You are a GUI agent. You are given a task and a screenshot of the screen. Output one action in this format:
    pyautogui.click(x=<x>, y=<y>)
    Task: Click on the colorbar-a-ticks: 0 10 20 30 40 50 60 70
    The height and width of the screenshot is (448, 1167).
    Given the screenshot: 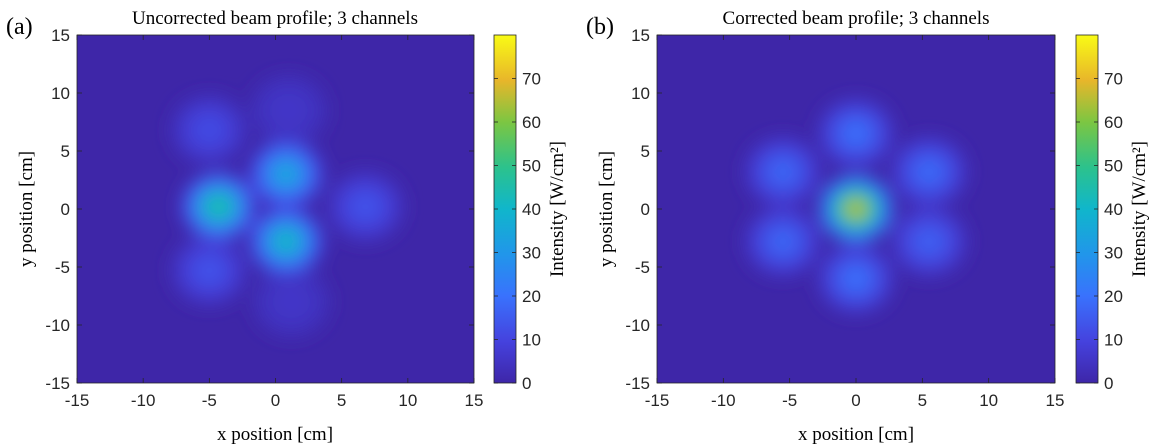 What is the action you would take?
    pyautogui.click(x=517, y=231)
    